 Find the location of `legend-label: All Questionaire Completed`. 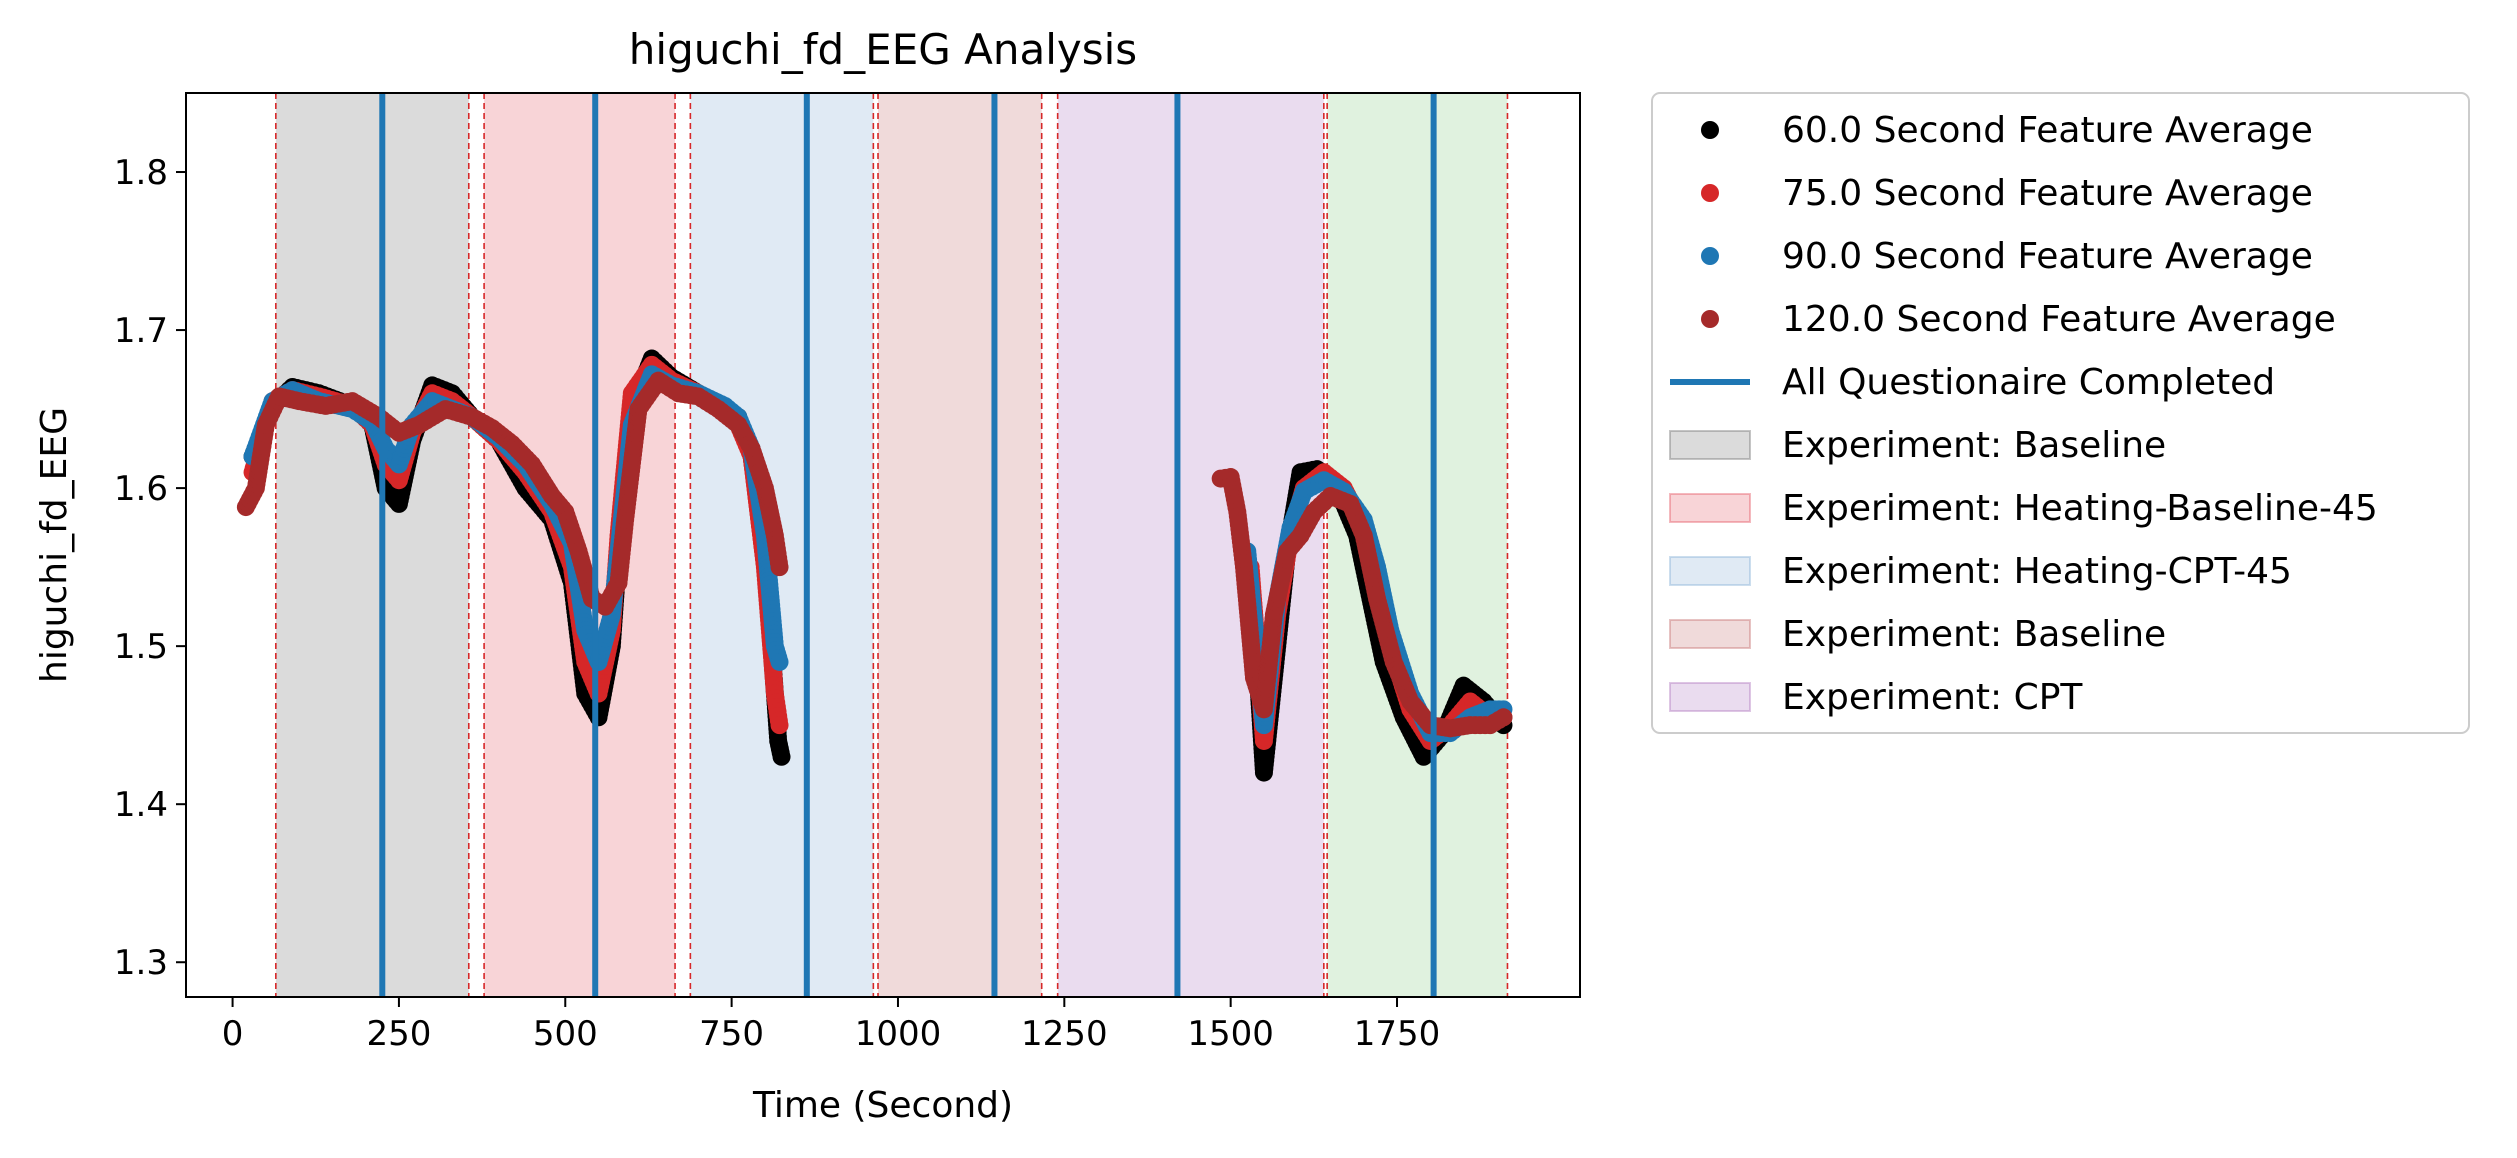

legend-label: All Questionaire Completed is located at coordinates (2028, 382).